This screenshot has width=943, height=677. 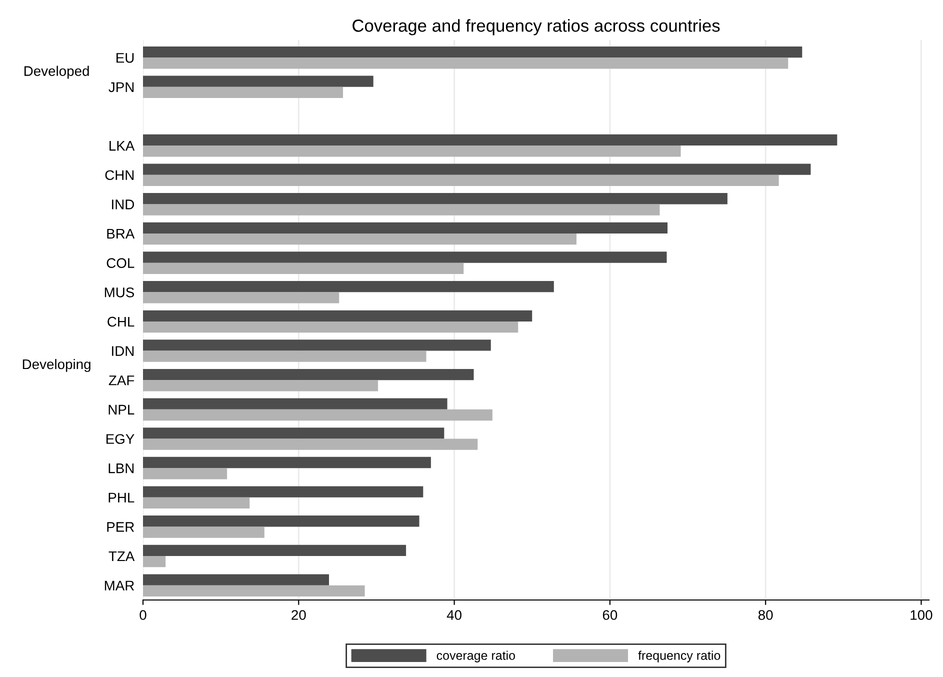 I want to click on text: coverage ratio, so click(x=475, y=656).